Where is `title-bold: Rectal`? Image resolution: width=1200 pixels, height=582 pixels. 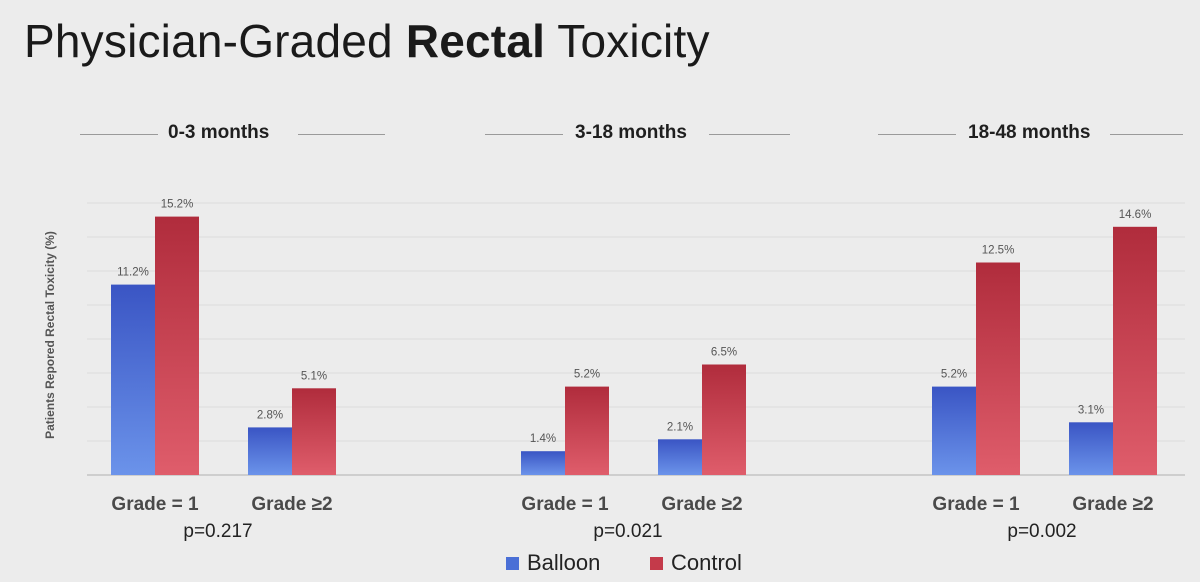
title-bold: Rectal is located at coordinates (475, 41).